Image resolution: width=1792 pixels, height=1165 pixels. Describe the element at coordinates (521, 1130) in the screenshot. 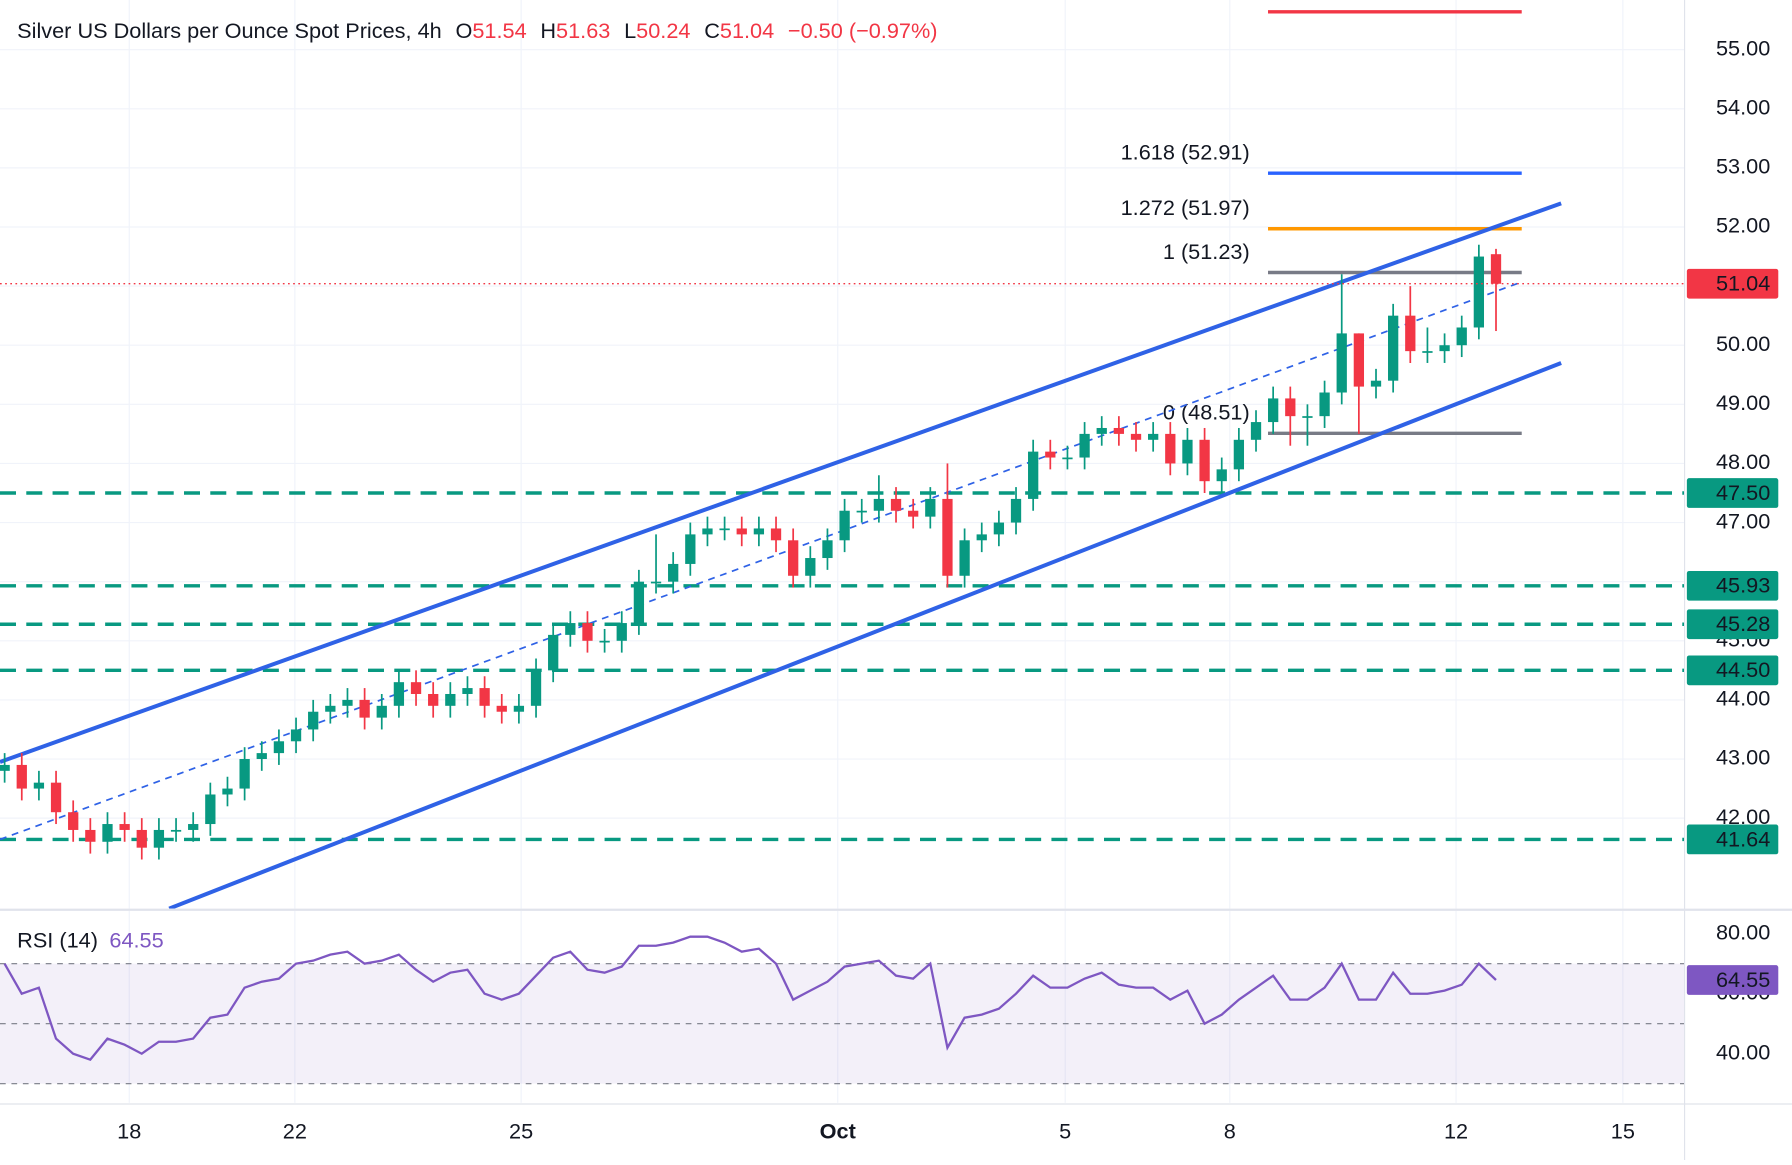

I see `x-tick-label: 25` at that location.